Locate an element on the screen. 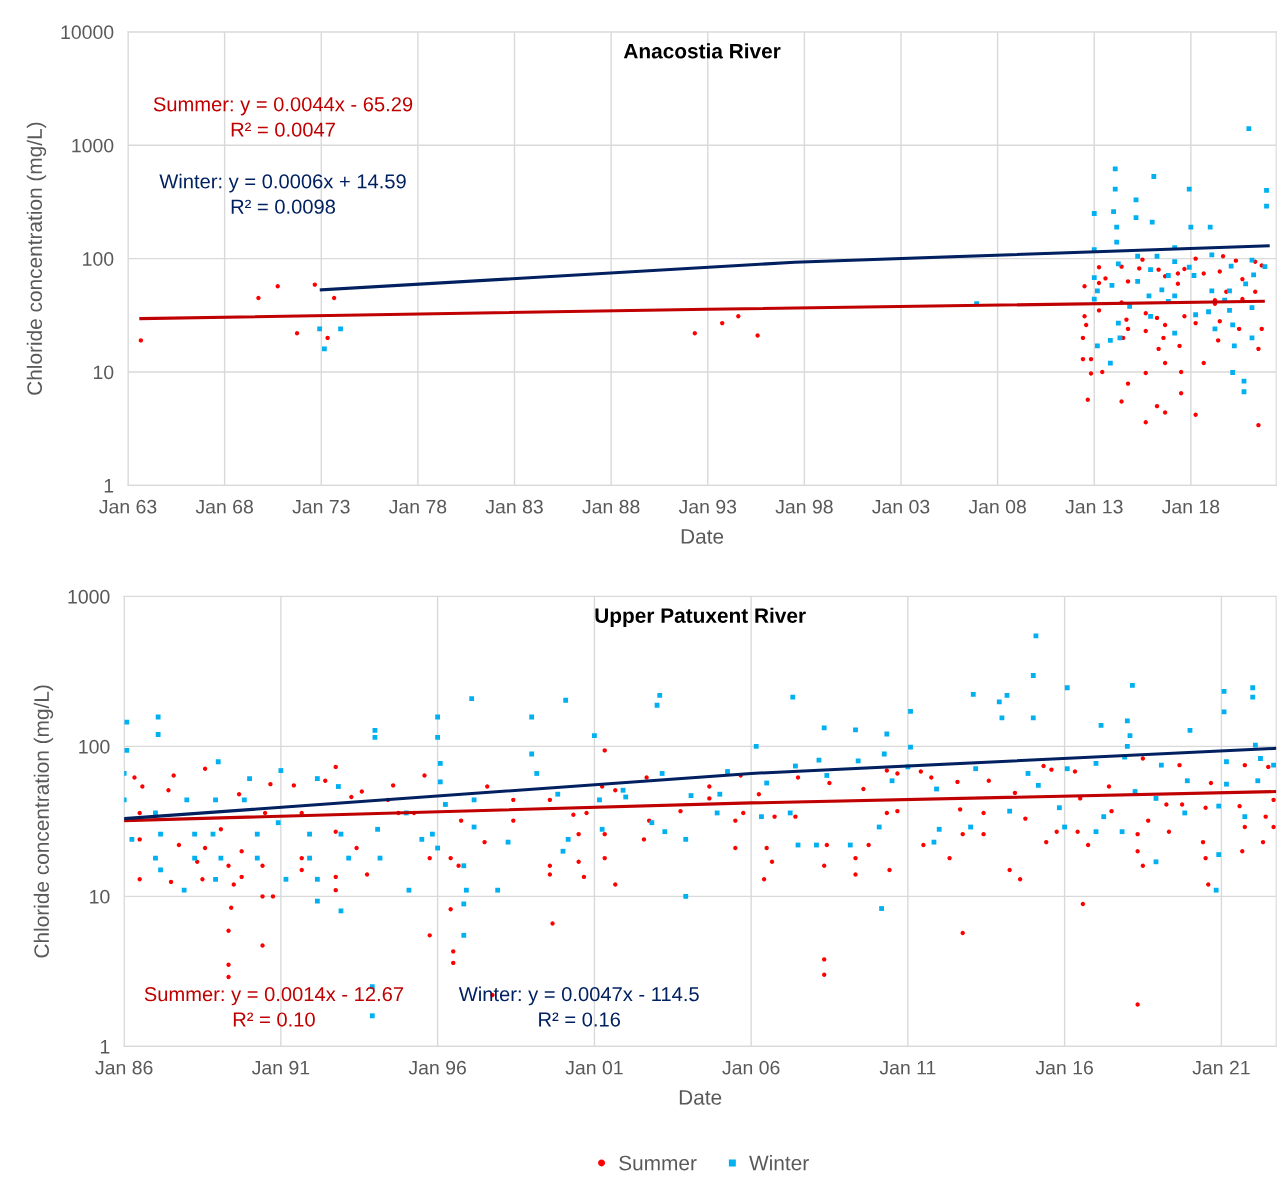  annotation: Winter: y = 0.0047x - 114.5 R² = 0.16 is located at coordinates (578, 1006).